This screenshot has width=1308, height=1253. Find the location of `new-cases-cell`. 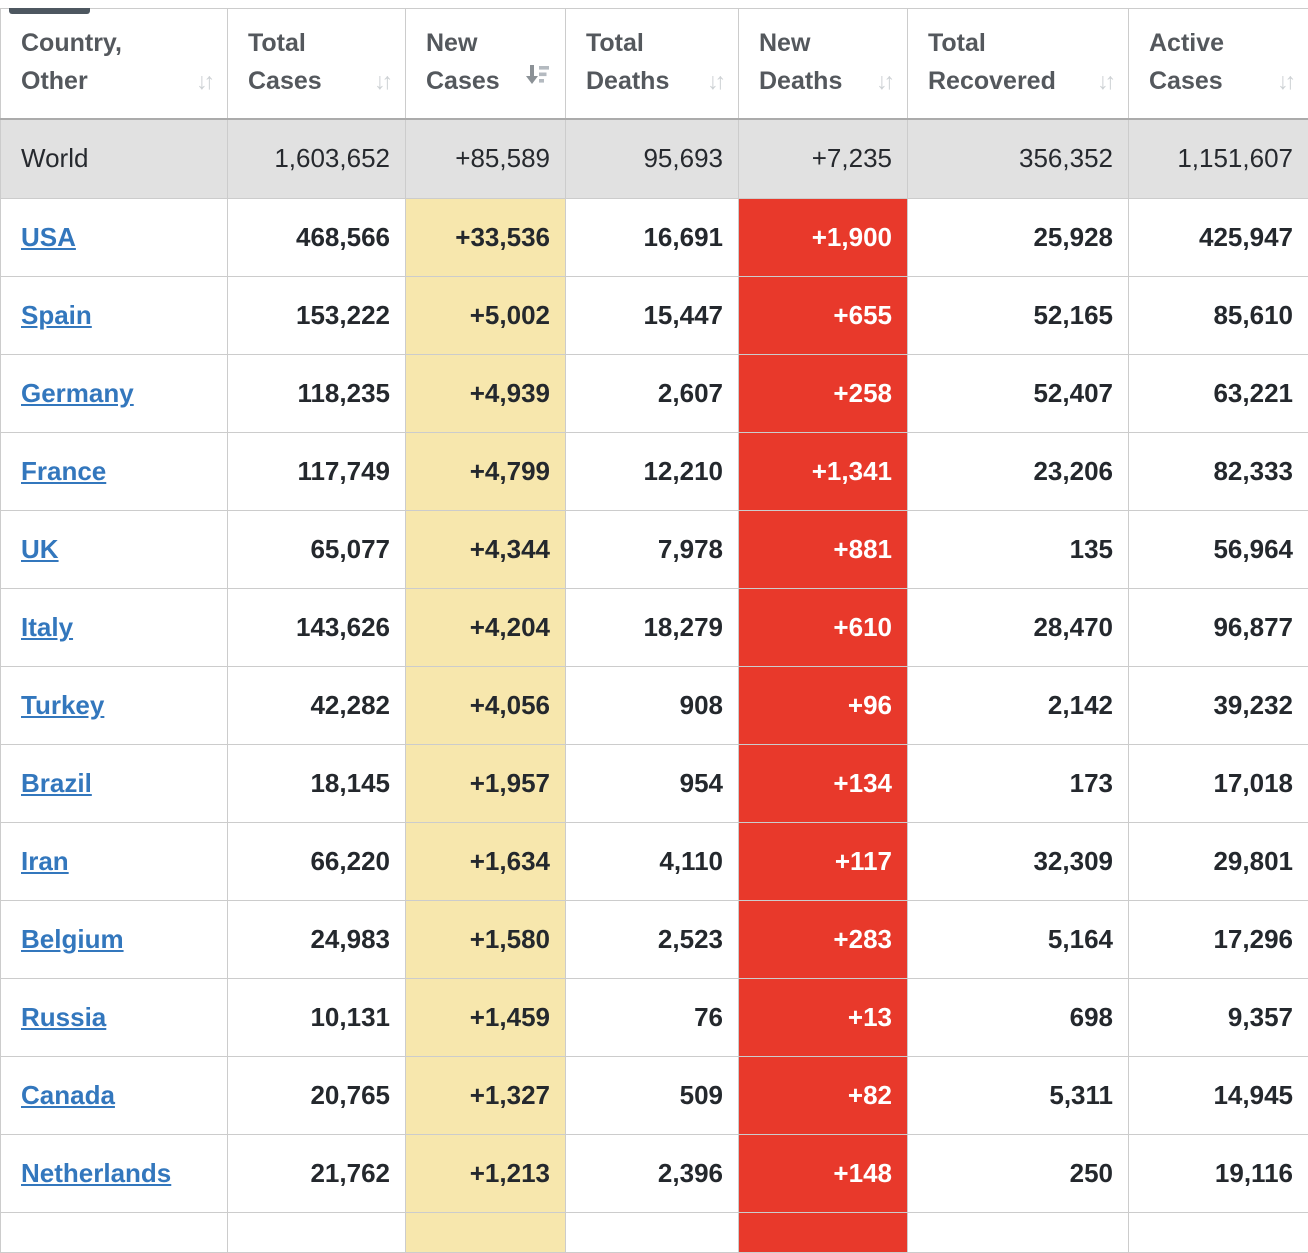

new-cases-cell is located at coordinates (486, 1233).